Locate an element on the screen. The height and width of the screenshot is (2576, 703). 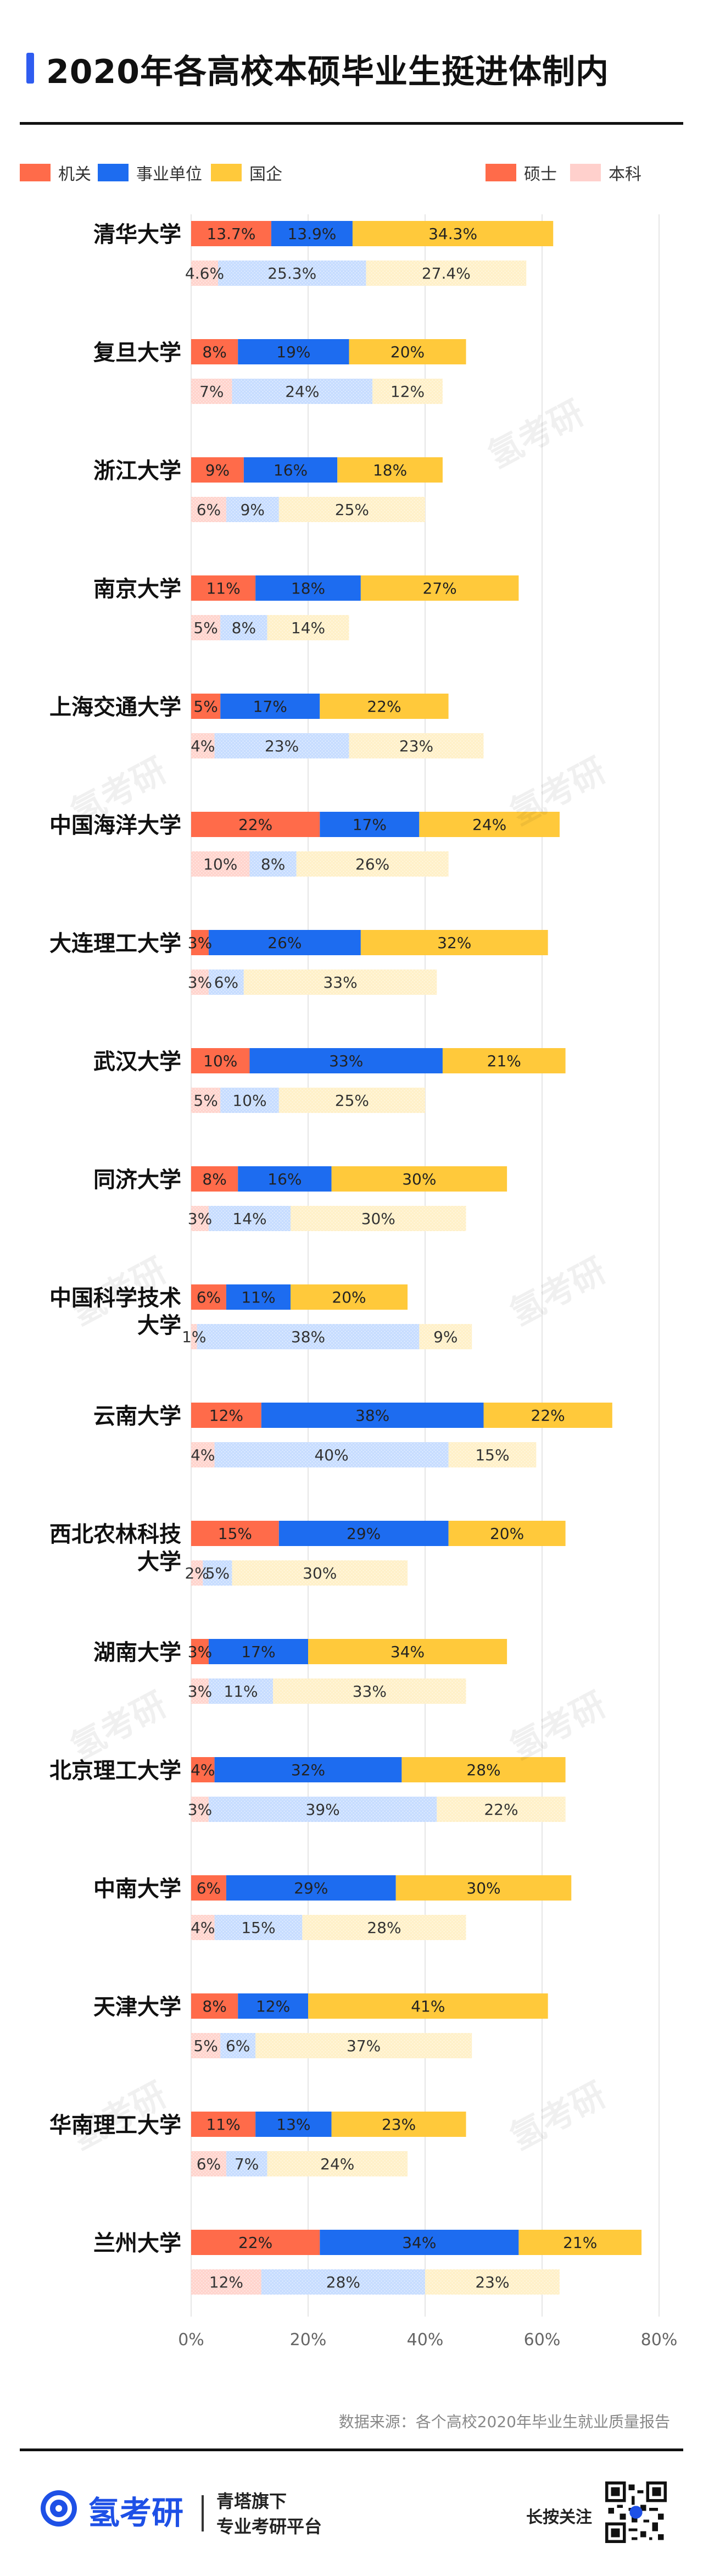
data-label-master: 32% is located at coordinates (308, 1770).